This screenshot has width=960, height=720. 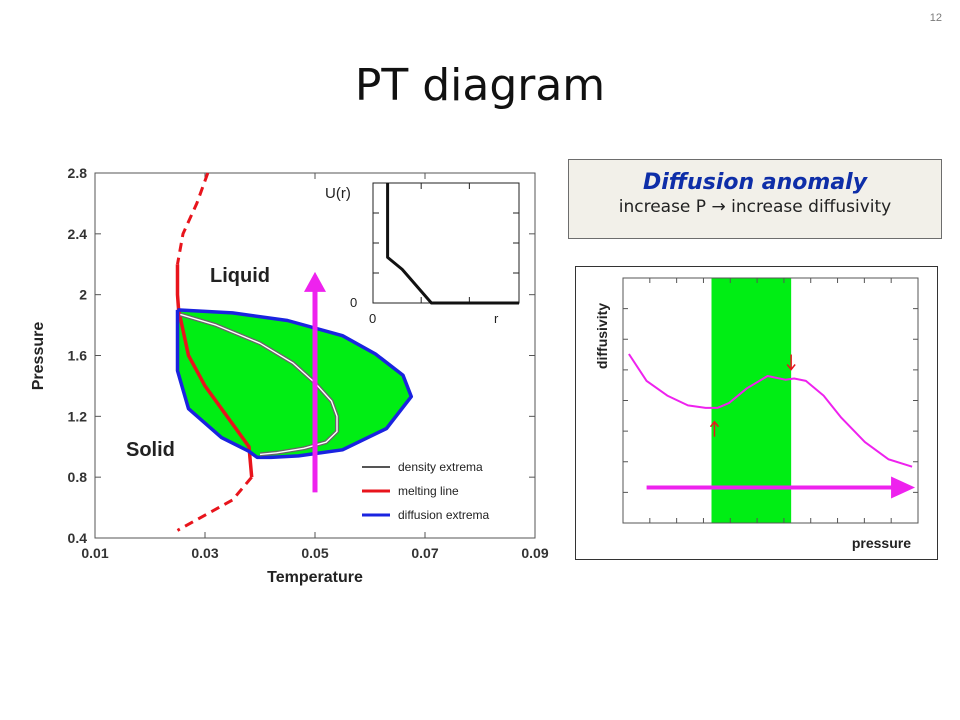 I want to click on anomaly-region, so click(x=294, y=383).